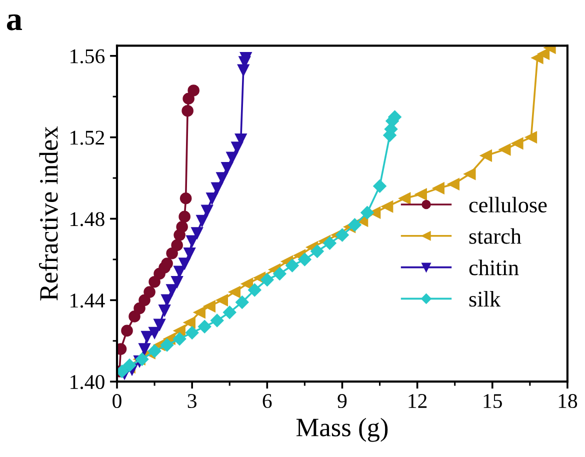 The width and height of the screenshot is (585, 457). Describe the element at coordinates (485, 299) in the screenshot. I see `legend-label: silk` at that location.